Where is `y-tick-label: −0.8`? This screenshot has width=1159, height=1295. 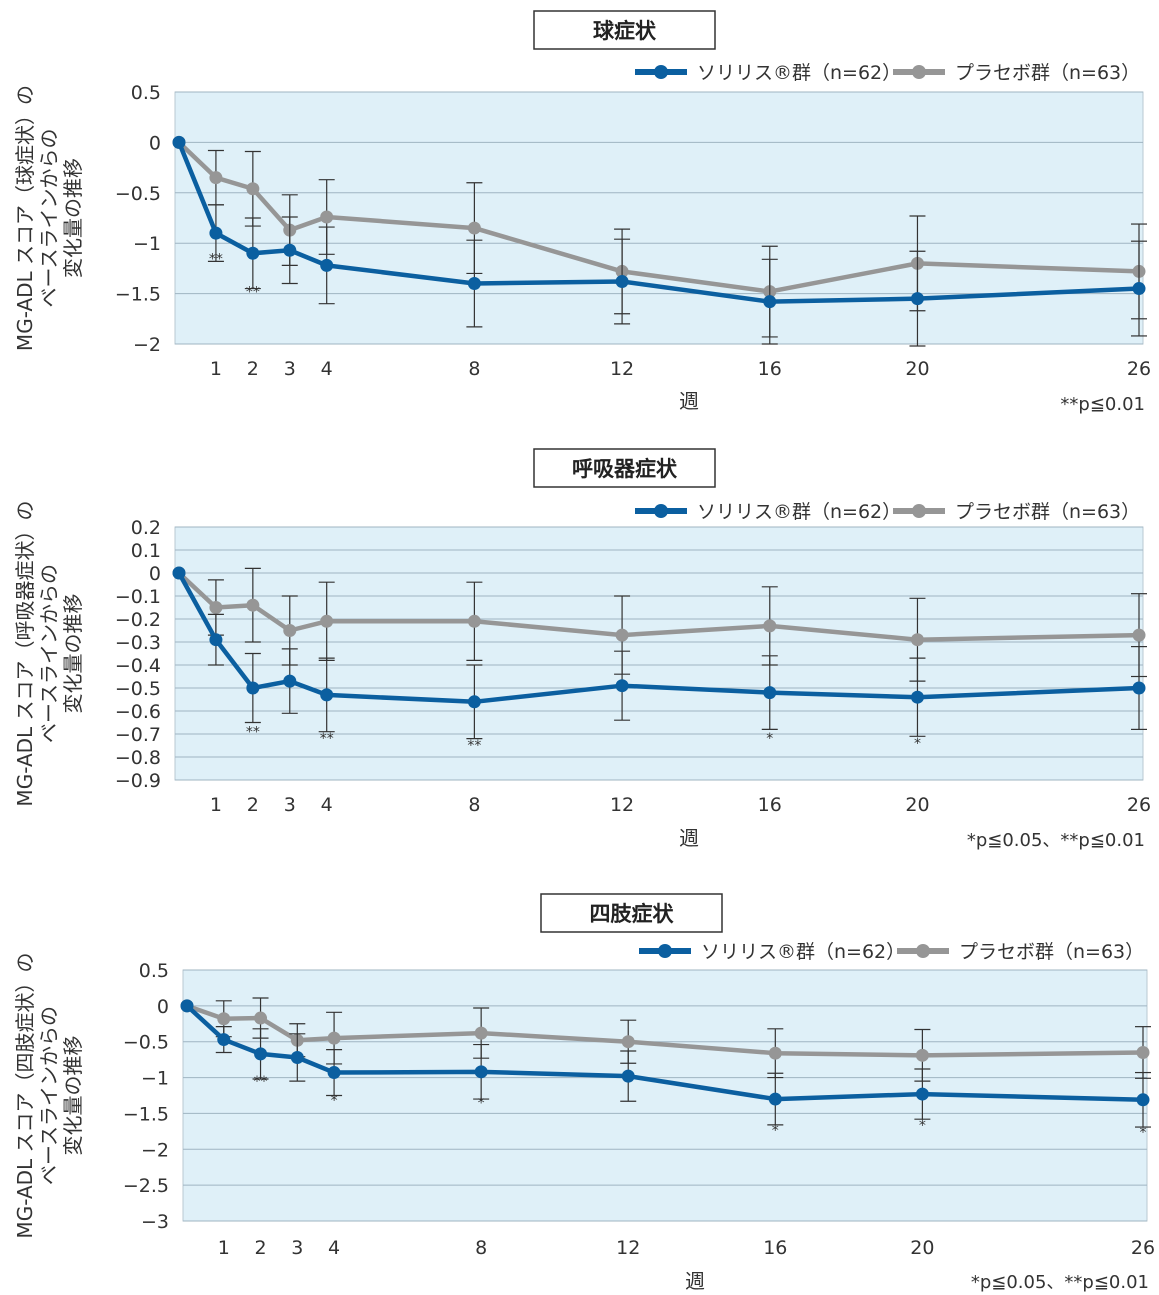
y-tick-label: −0.8 is located at coordinates (138, 758).